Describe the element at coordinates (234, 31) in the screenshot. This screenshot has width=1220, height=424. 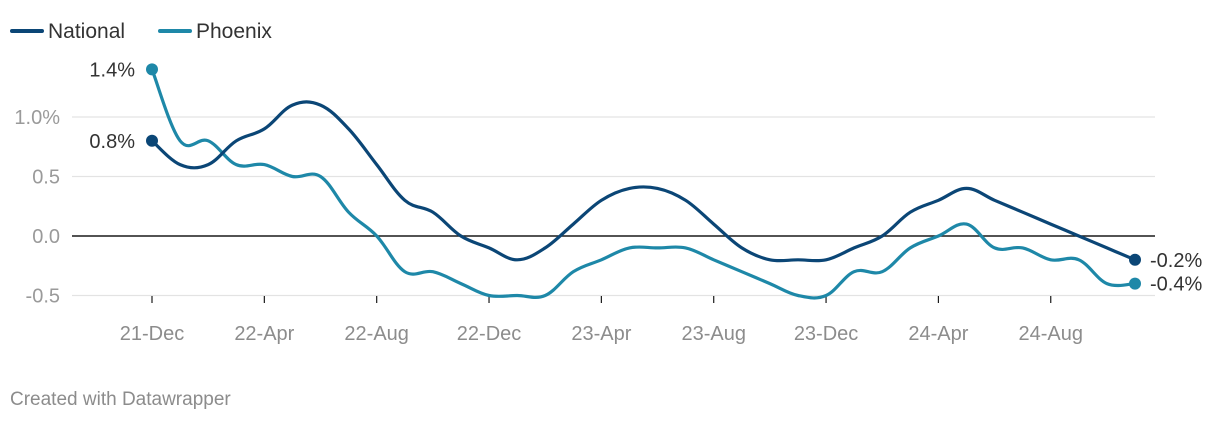
I see `legend-label-phoenix: Phoenix` at that location.